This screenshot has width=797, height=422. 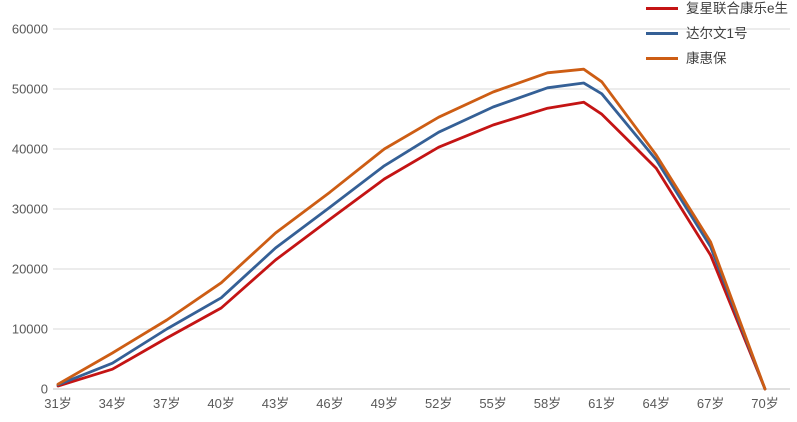 What do you see at coordinates (30, 209) in the screenshot?
I see `y-tick-label: 30000` at bounding box center [30, 209].